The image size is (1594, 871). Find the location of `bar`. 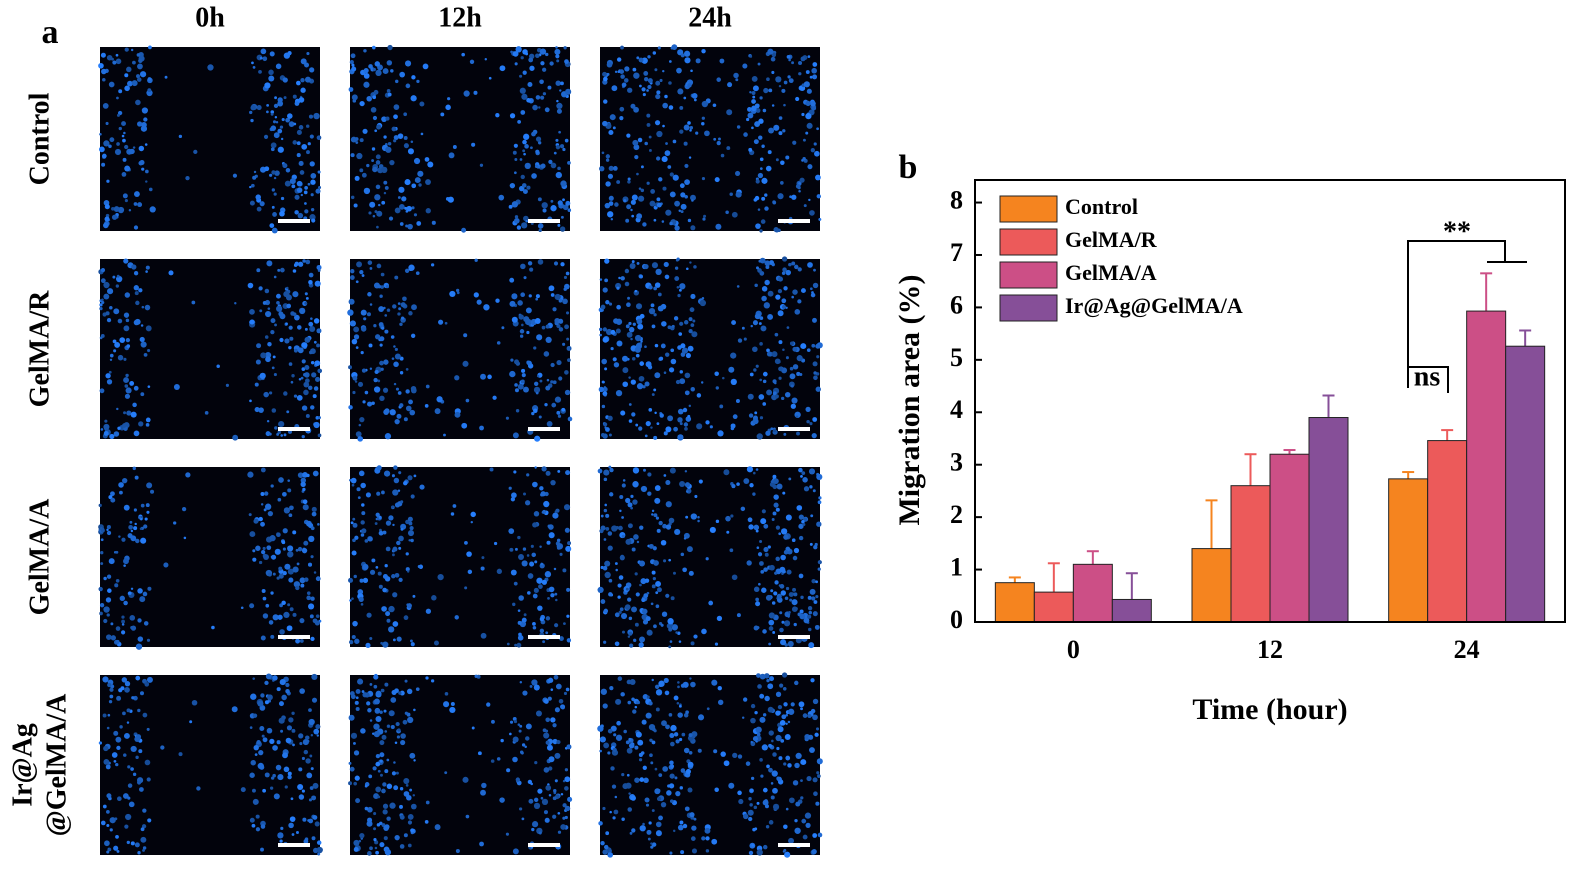

bar is located at coordinates (1525, 484).